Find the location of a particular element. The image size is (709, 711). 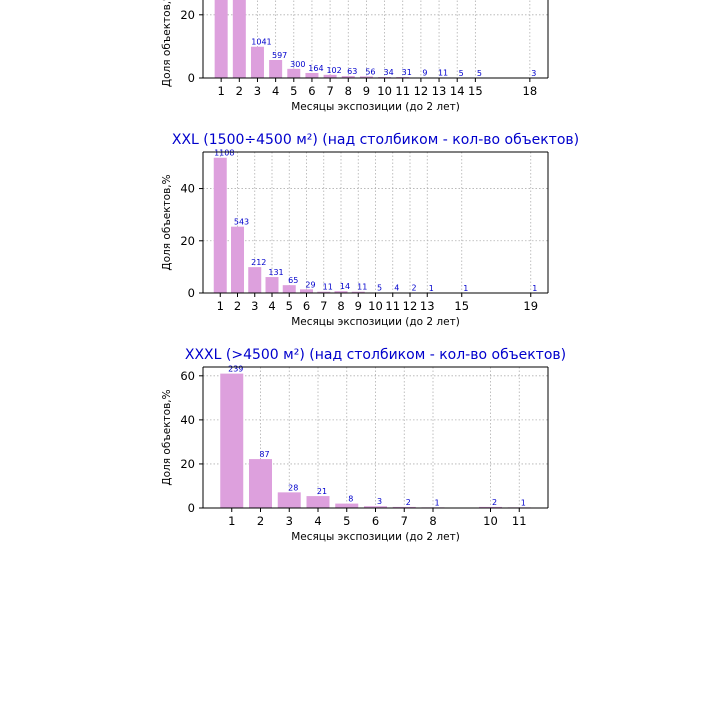

bar-data-label: 11 is located at coordinates (362, 287).